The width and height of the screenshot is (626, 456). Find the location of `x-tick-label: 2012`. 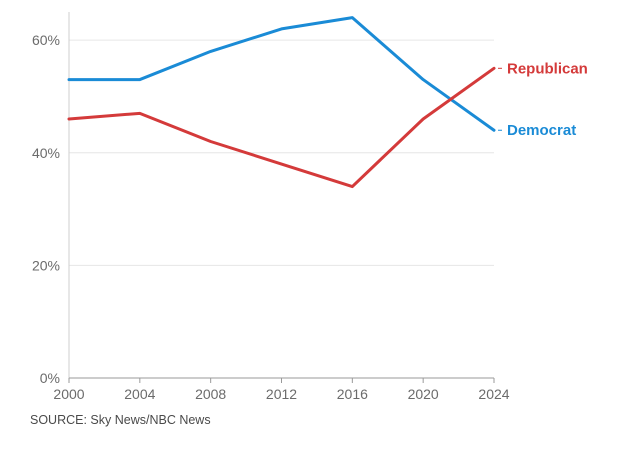

x-tick-label: 2012 is located at coordinates (281, 394).